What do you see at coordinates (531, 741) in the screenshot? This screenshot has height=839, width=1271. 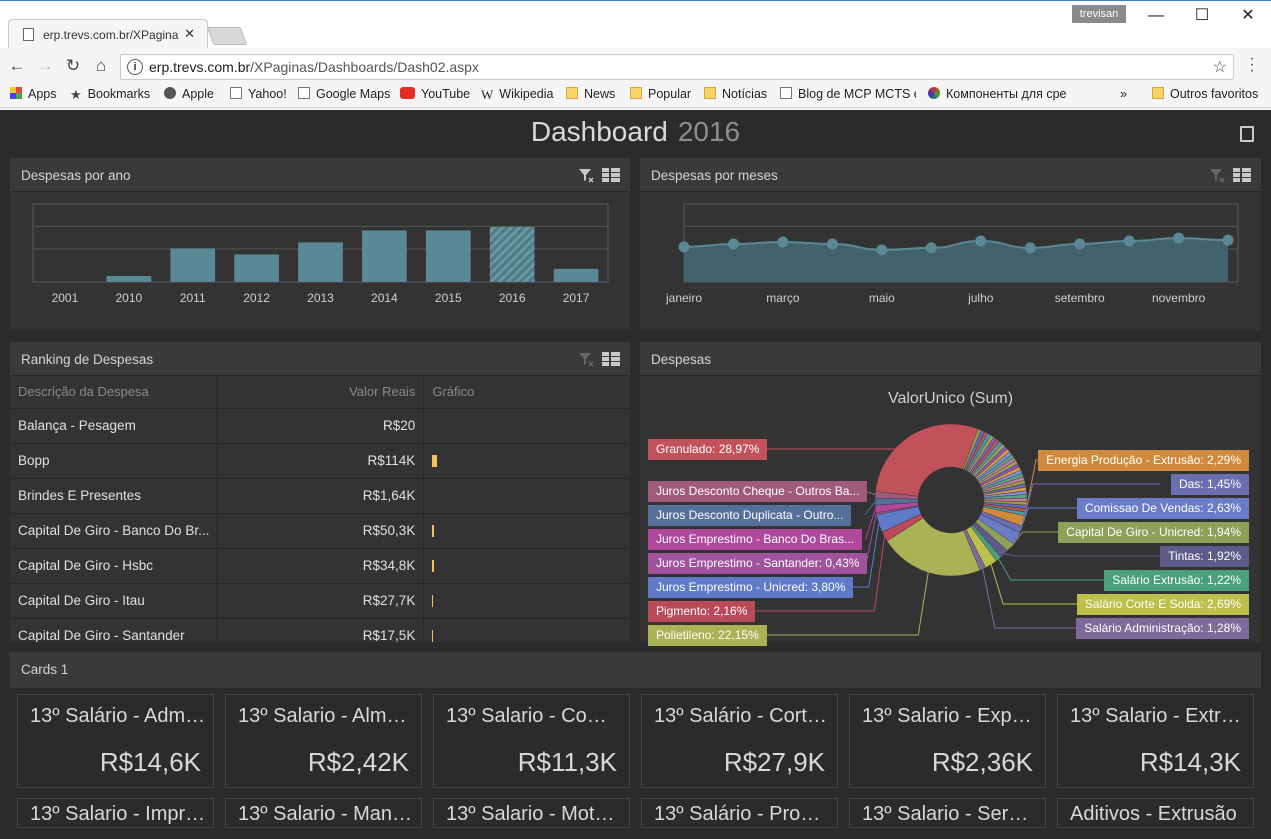 I see `kpi-card: 13º Salario - Comercial R$11,3K` at bounding box center [531, 741].